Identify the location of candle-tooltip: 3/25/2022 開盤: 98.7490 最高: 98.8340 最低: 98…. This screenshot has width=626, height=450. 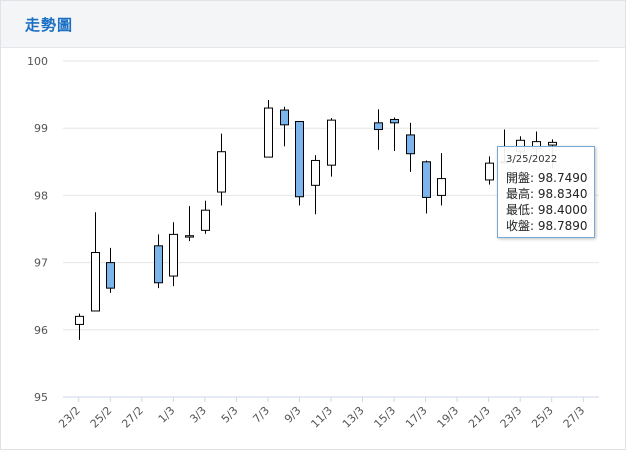
(546, 192).